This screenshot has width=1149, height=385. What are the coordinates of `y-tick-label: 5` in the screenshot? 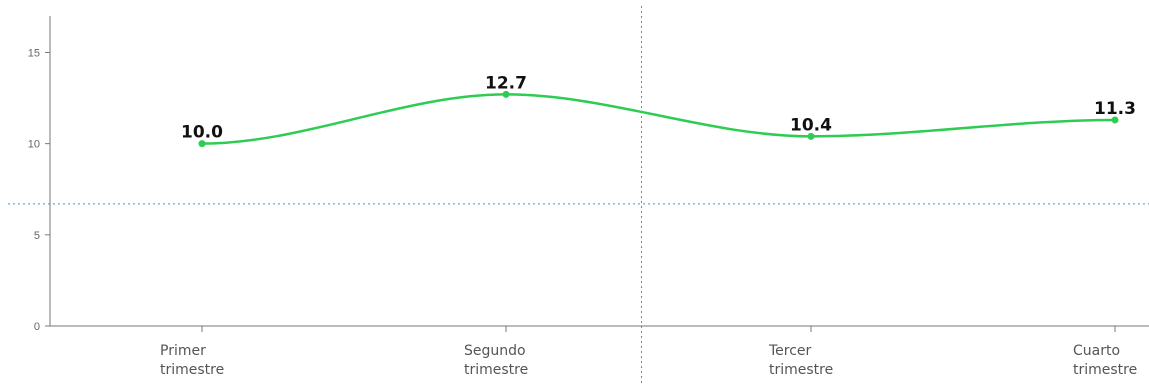 It's located at (37, 236).